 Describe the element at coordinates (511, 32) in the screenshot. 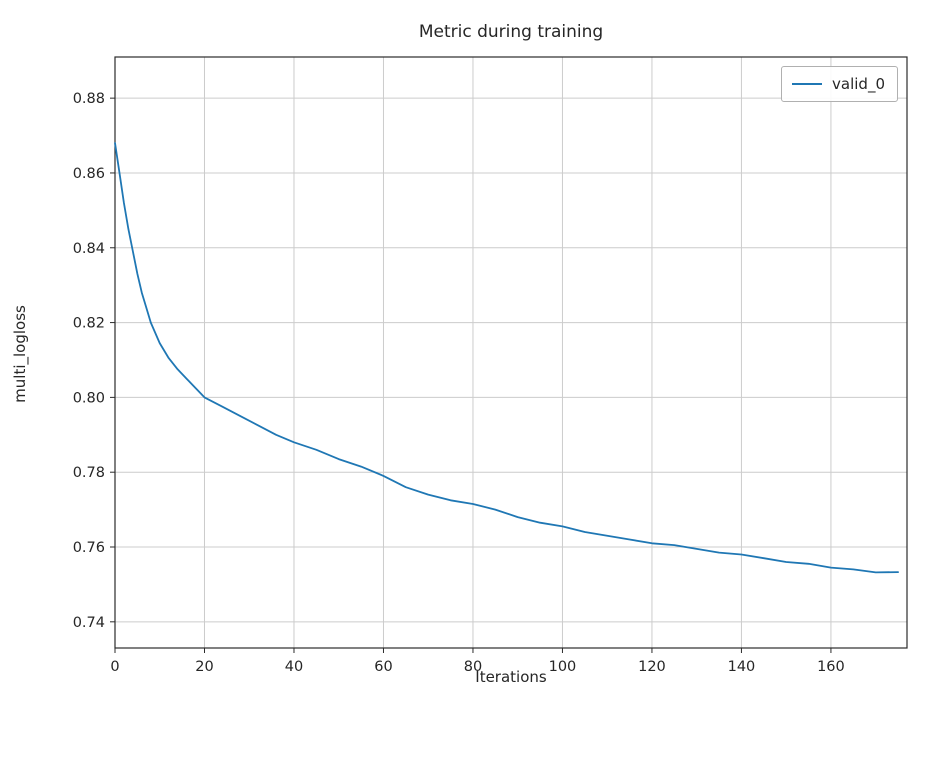

I see `chart-title: Metric during training` at that location.